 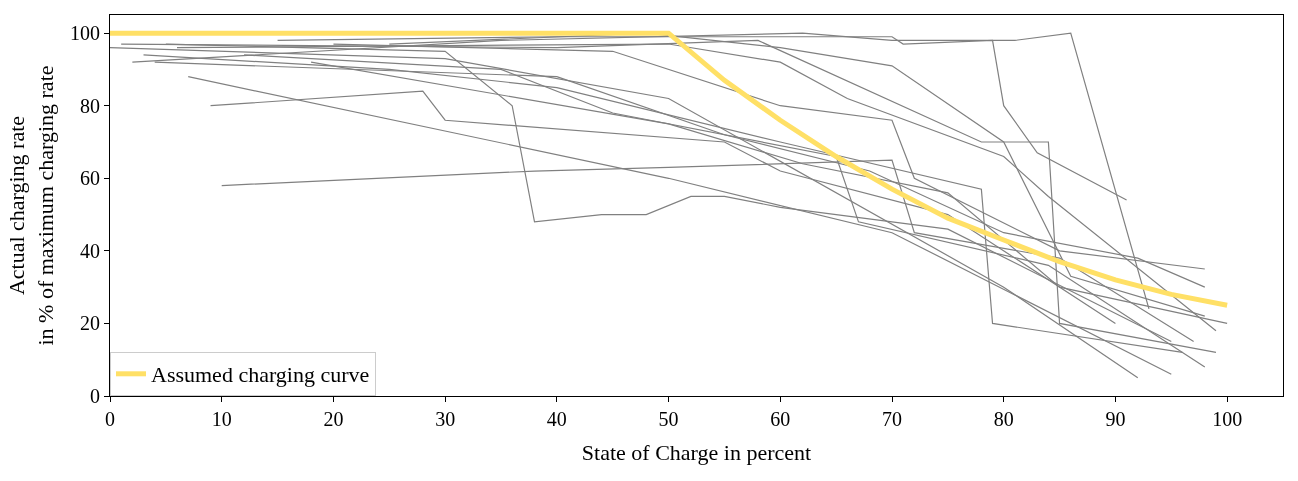 What do you see at coordinates (1003, 419) in the screenshot?
I see `x-tick-label: 80` at bounding box center [1003, 419].